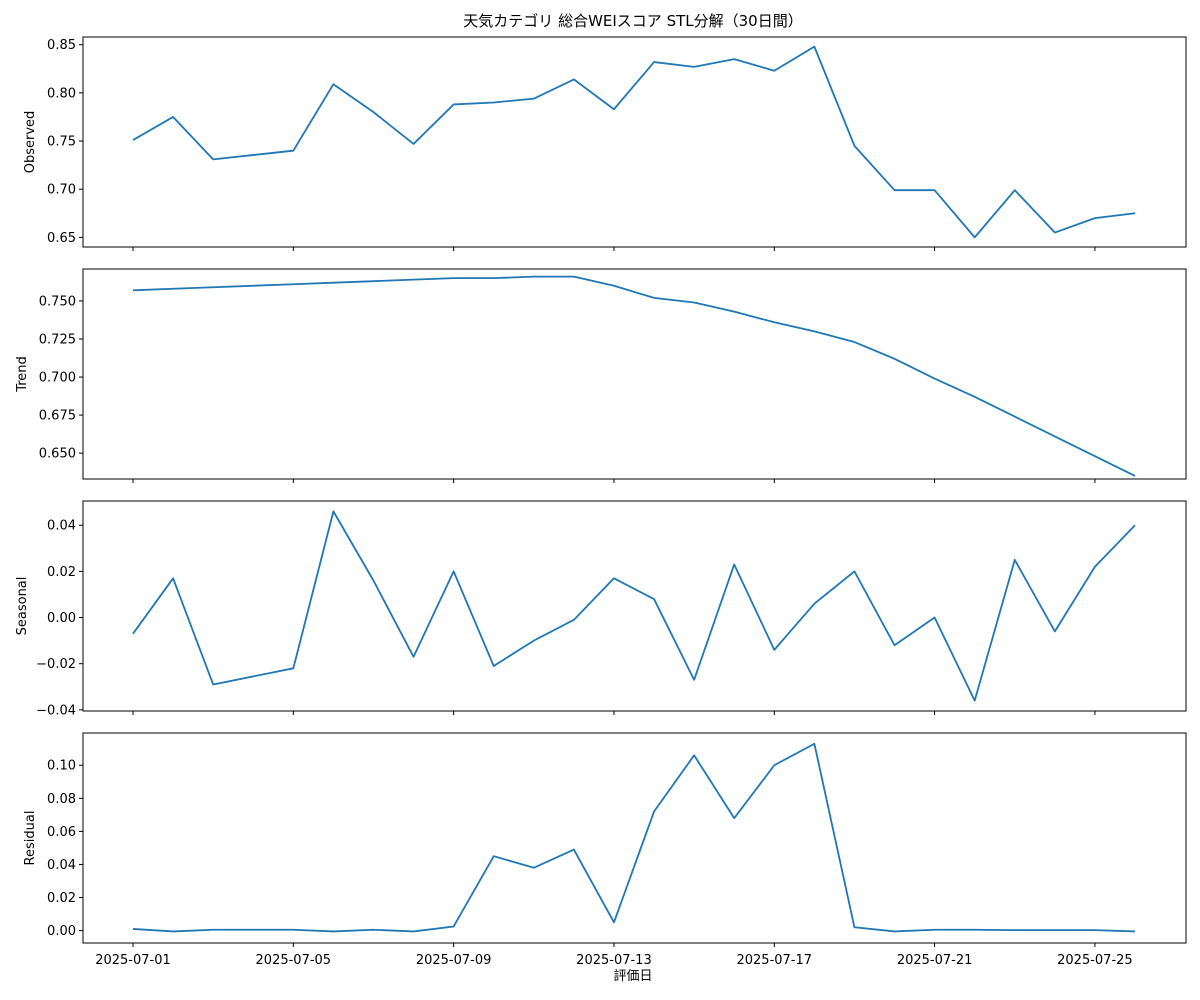 The width and height of the screenshot is (1200, 1000). Describe the element at coordinates (632, 21) in the screenshot. I see `chart-title: 天気カテゴリ 総合WEIスコア STL分解（30日間）` at that location.